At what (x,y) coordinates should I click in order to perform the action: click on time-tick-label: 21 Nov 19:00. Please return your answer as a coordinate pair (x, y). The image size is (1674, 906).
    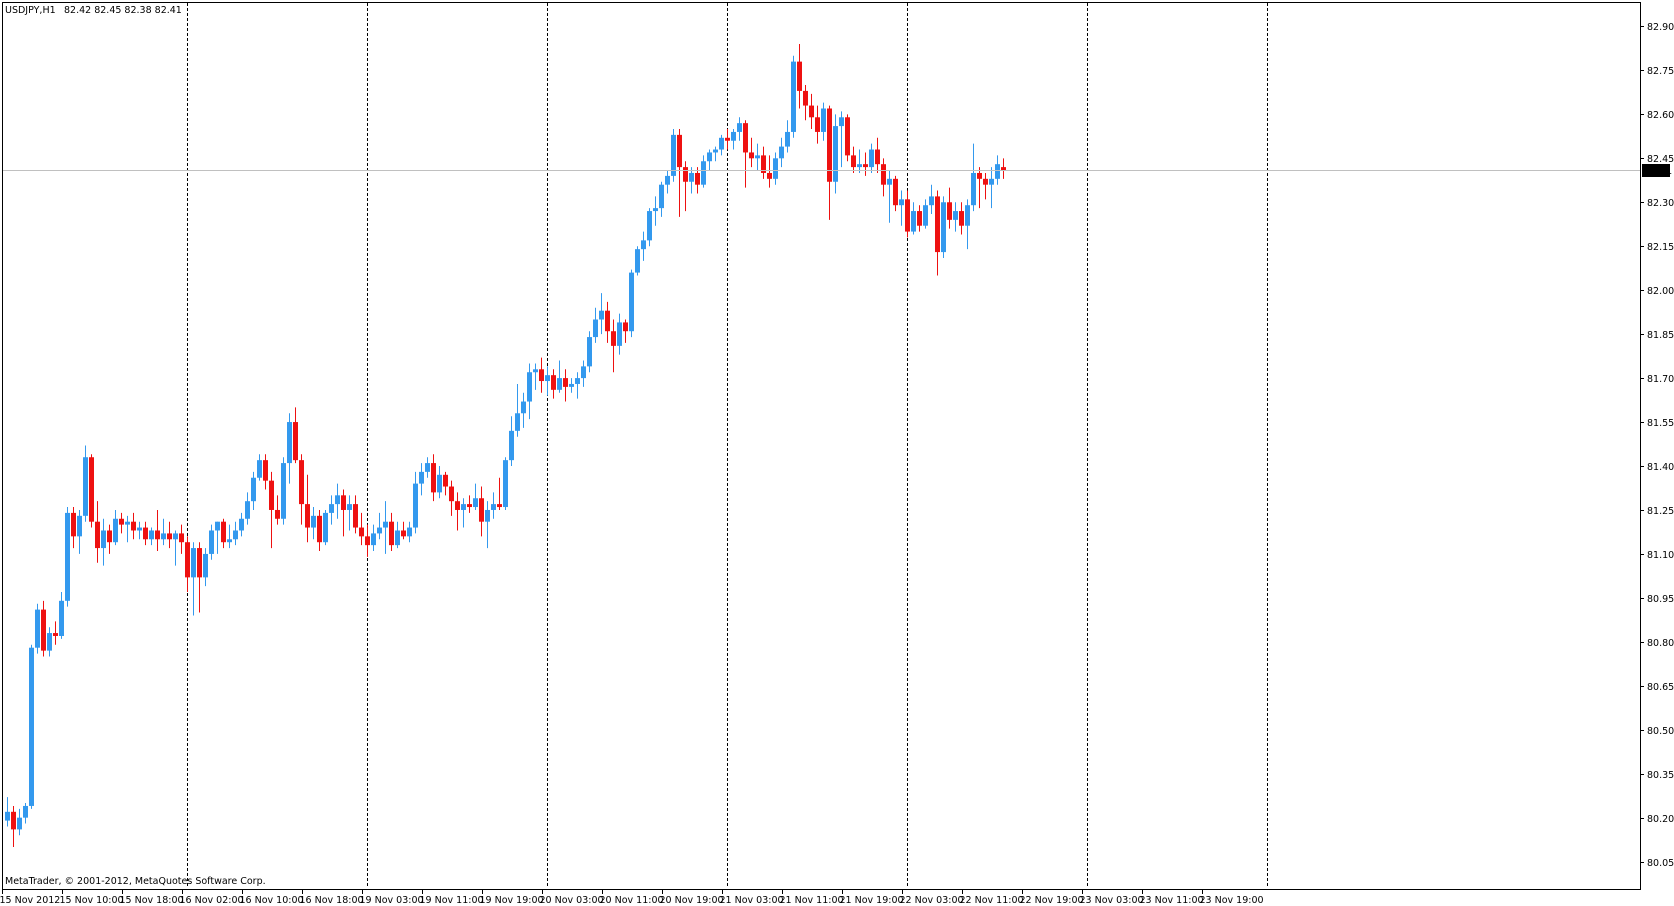
    Looking at the image, I should click on (872, 900).